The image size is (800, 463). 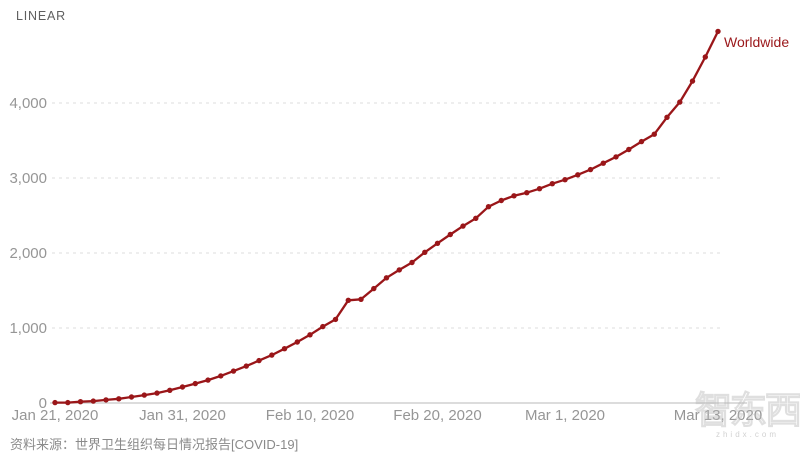 What do you see at coordinates (718, 415) in the screenshot?
I see `x-tick-label: Mar 13, 2020` at bounding box center [718, 415].